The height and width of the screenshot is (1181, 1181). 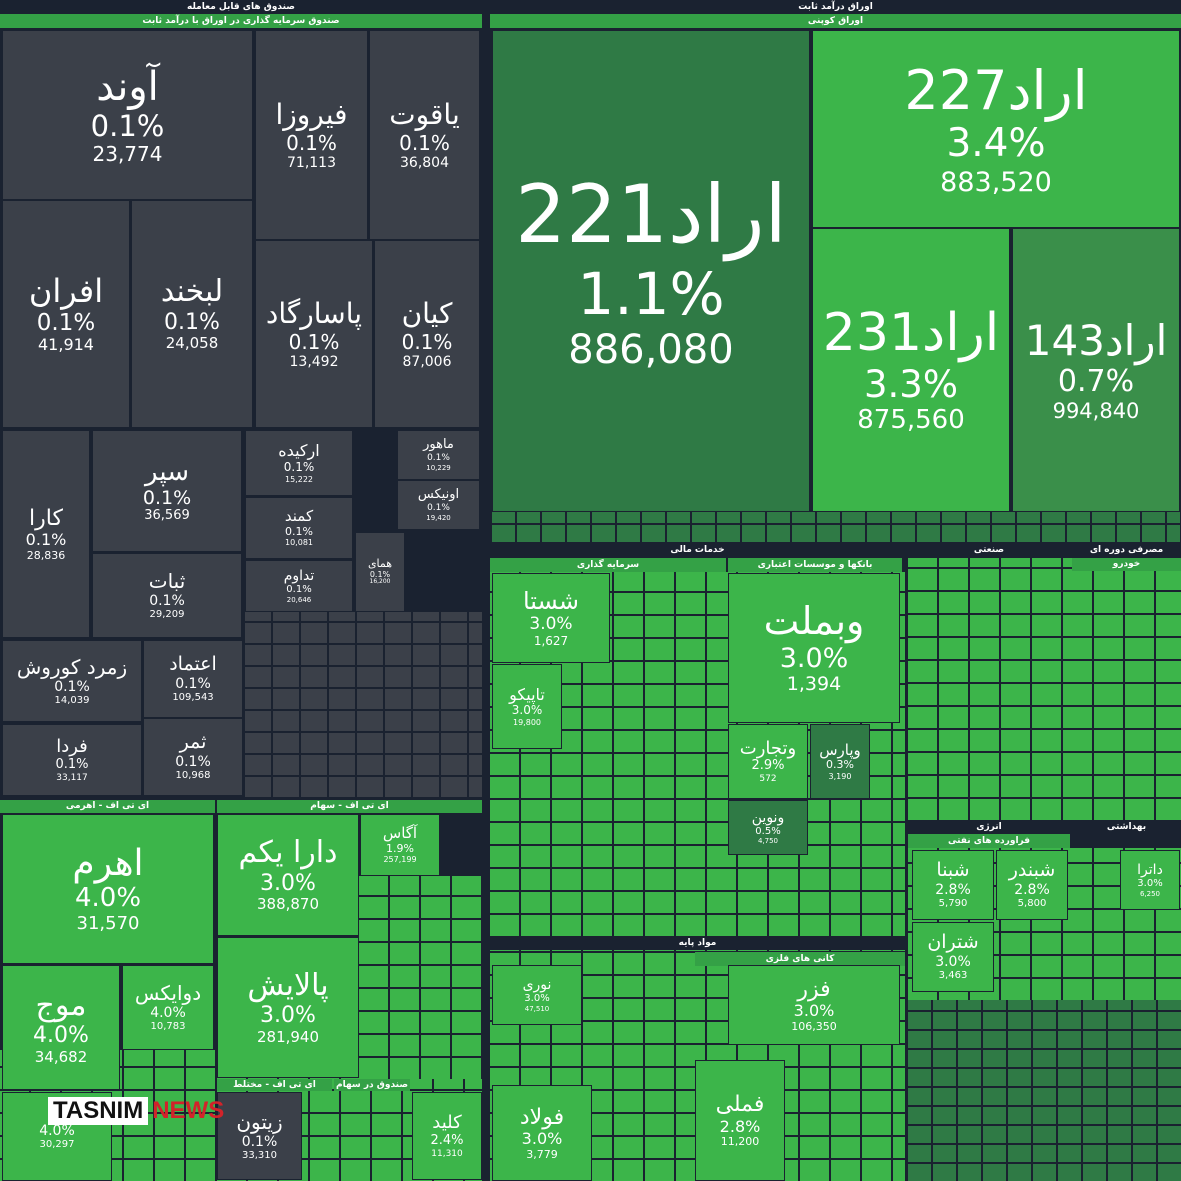 What do you see at coordinates (108, 924) in the screenshot?
I see `tile-volume: 31,570` at bounding box center [108, 924].